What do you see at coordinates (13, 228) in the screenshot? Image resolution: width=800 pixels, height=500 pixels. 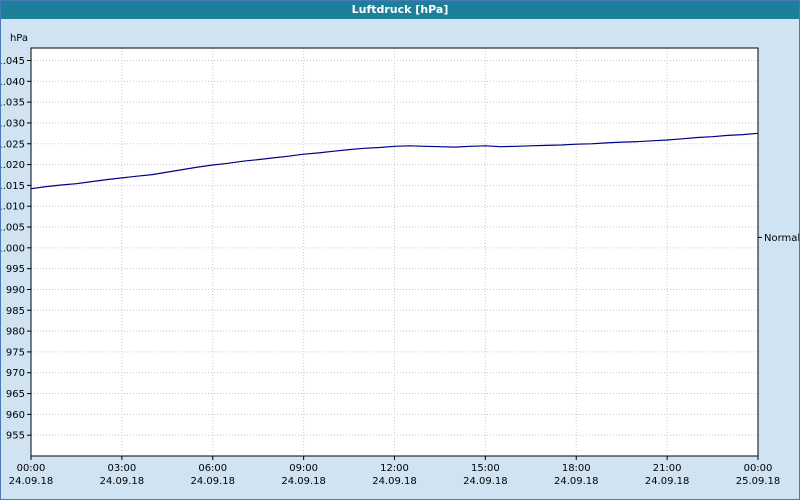 I see `y-tick-label: 1.005` at bounding box center [13, 228].